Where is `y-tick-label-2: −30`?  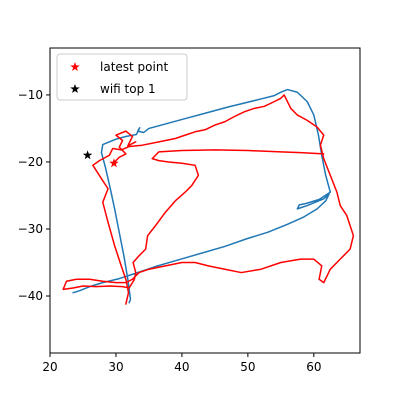
y-tick-label-2: −30 is located at coordinates (30, 229).